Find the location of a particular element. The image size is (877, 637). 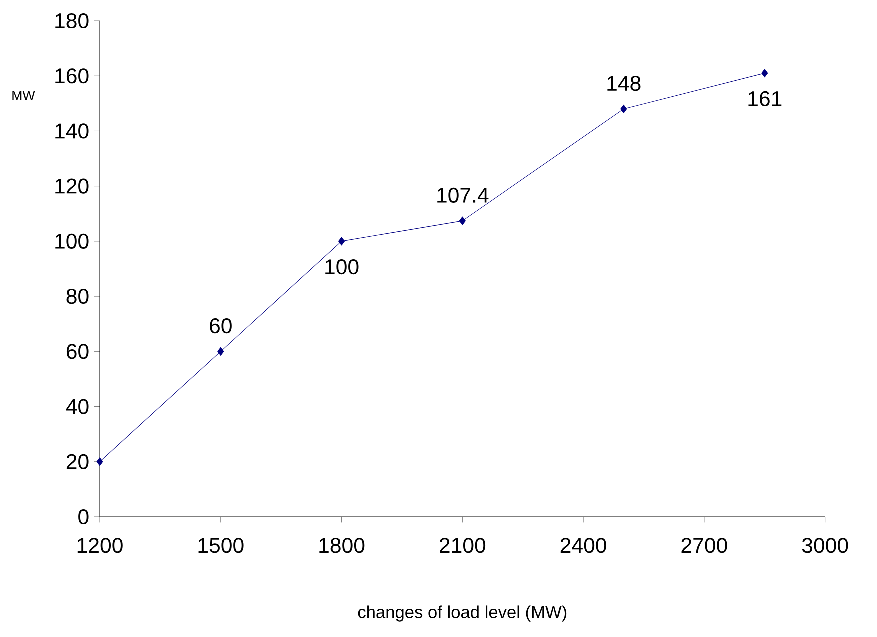

y-tick-label: 0 is located at coordinates (83, 517).